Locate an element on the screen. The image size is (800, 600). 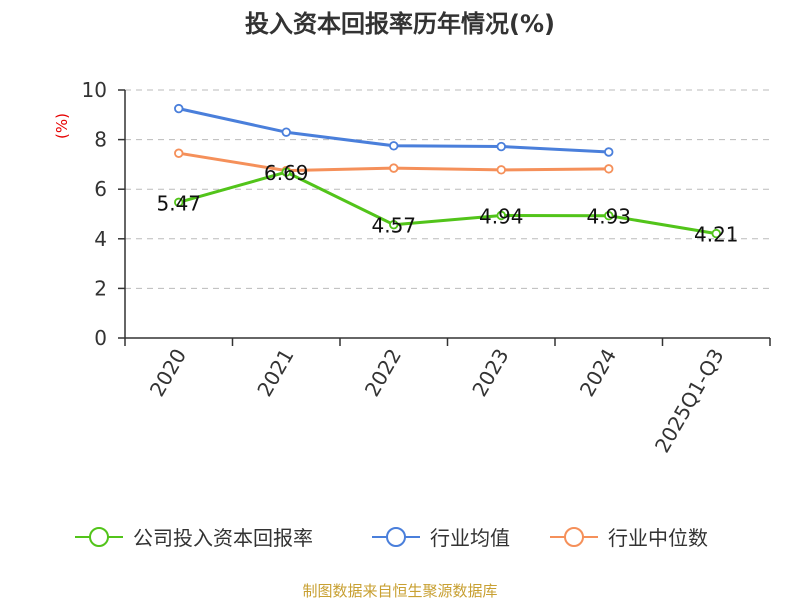
x-tick-label-4: 2024 is located at coordinates (598, 373).